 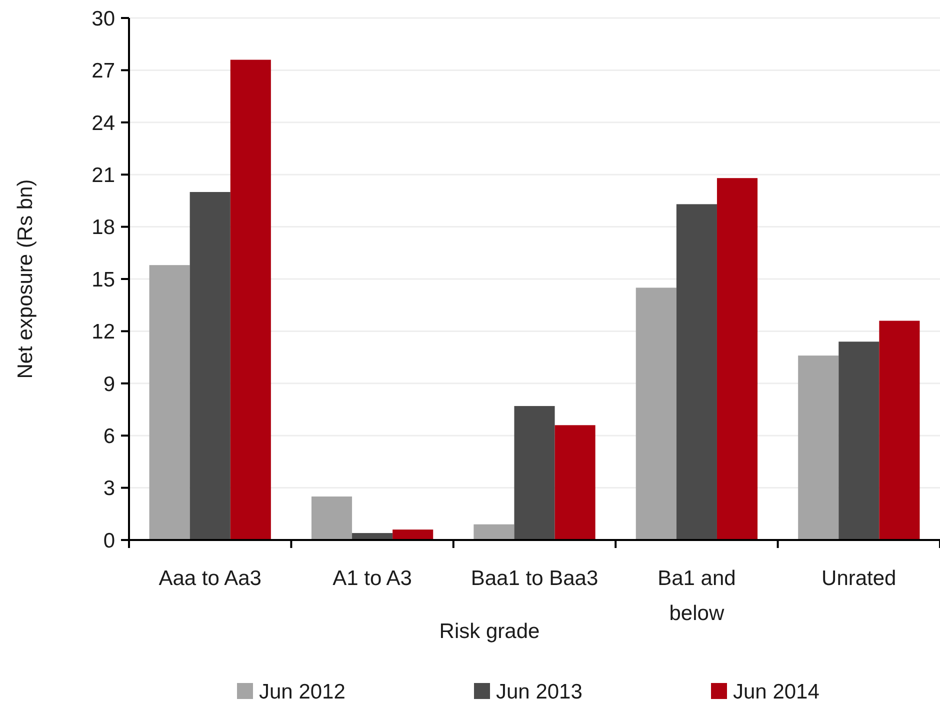 What do you see at coordinates (25, 279) in the screenshot?
I see `y-axis-title: Net exposure (Rs bn)` at bounding box center [25, 279].